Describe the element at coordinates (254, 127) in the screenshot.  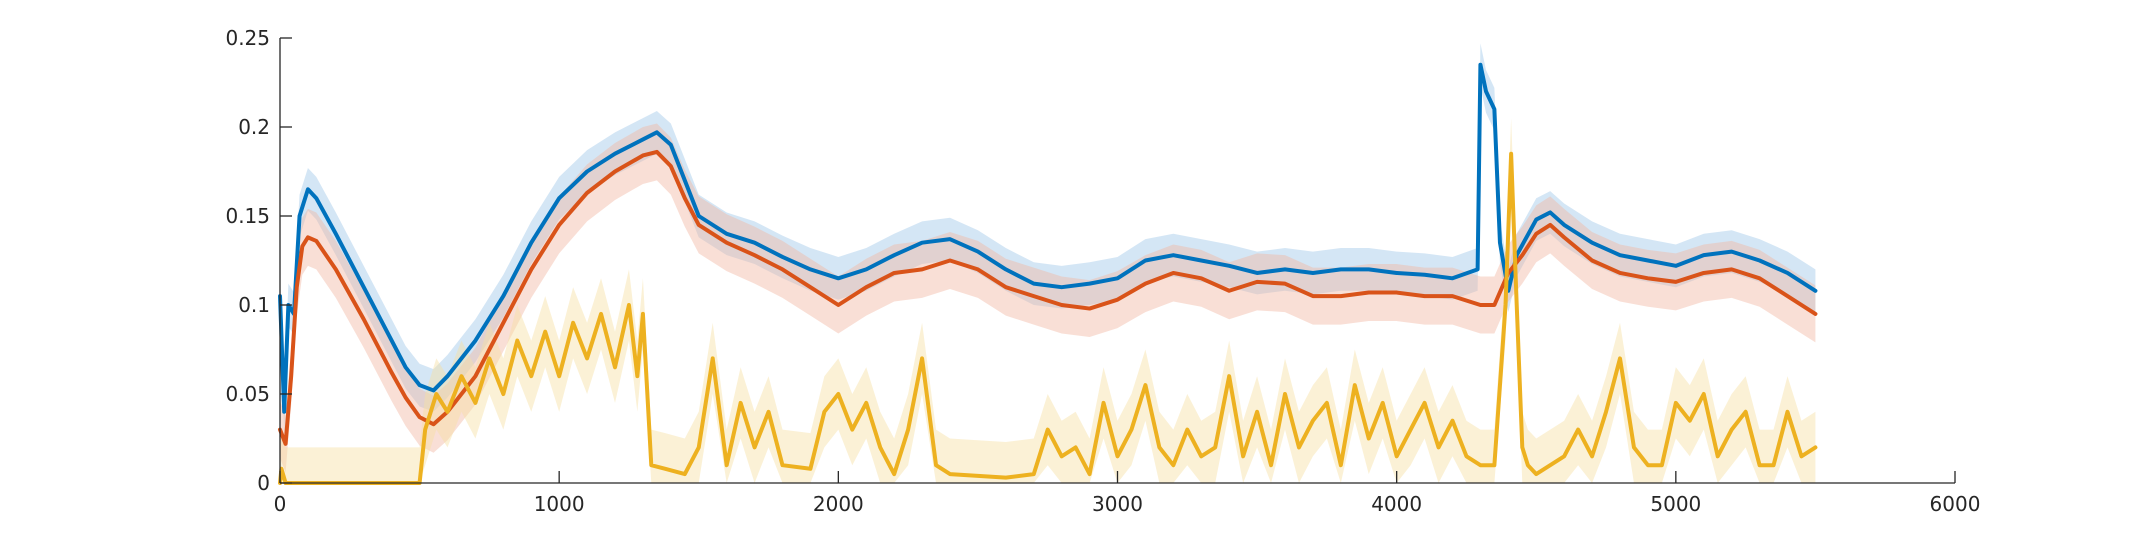
I see `y-tick-label: 0.2` at that location.